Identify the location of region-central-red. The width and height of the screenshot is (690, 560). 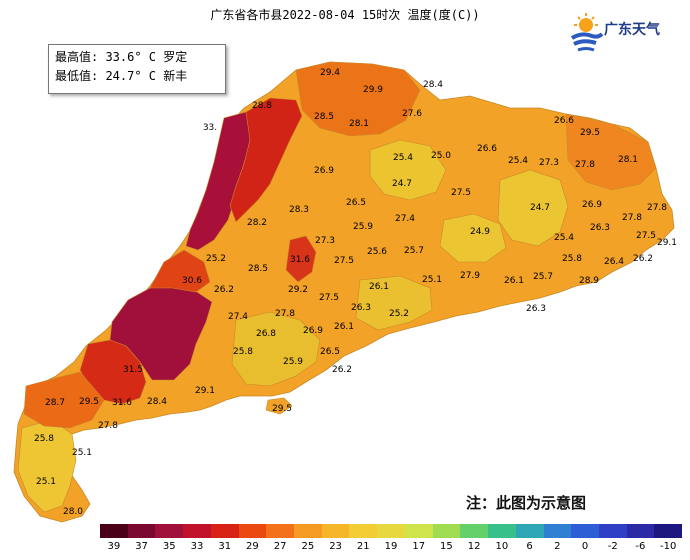
(301, 259).